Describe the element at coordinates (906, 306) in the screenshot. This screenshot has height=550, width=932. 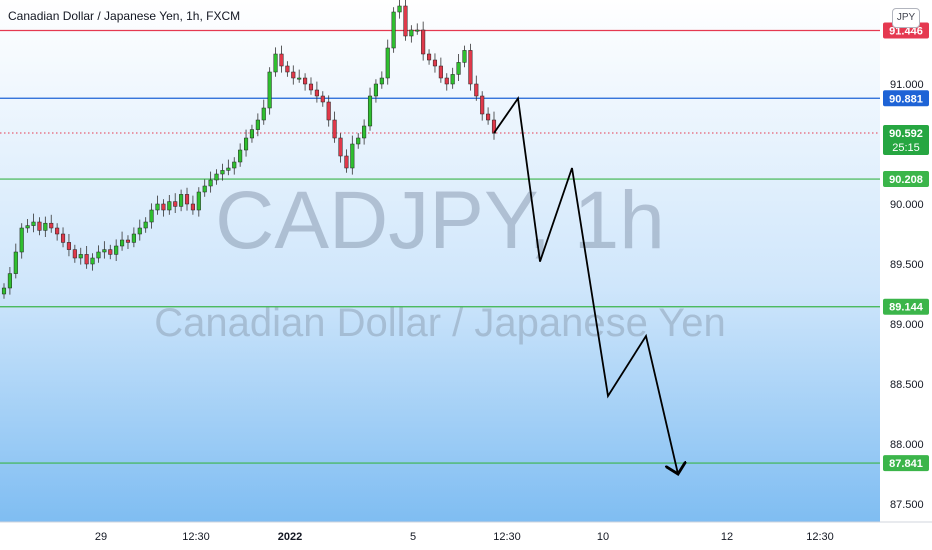
I see `level-price-label-3-bg` at that location.